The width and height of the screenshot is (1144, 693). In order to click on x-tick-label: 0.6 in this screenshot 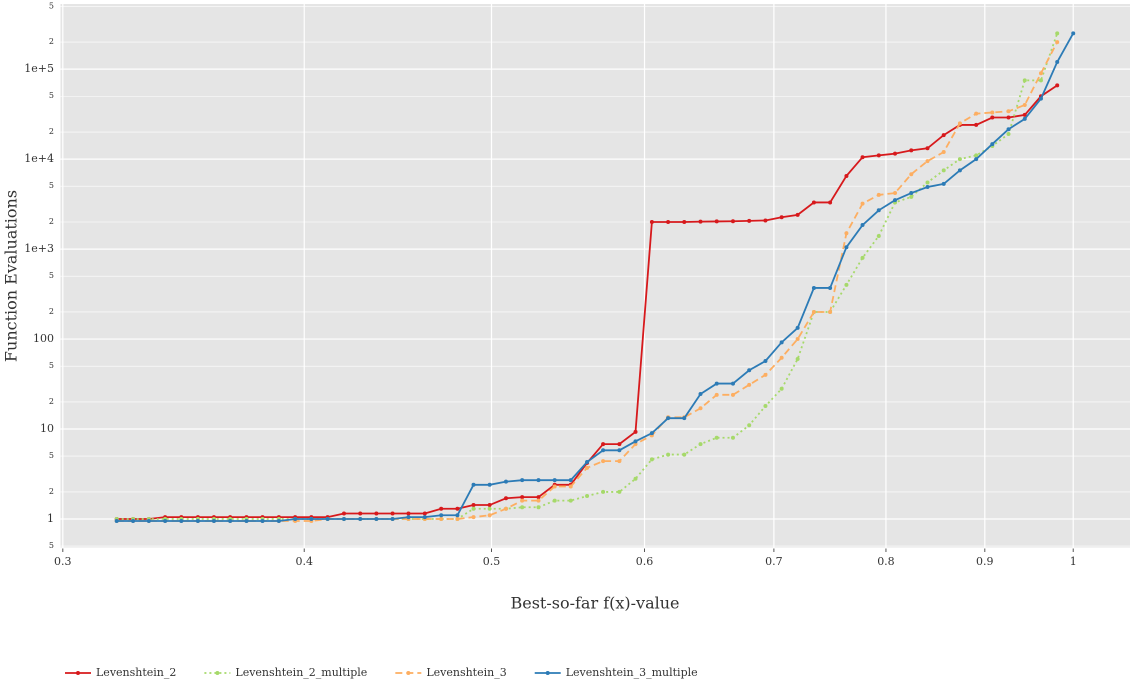, I will do `click(645, 561)`.